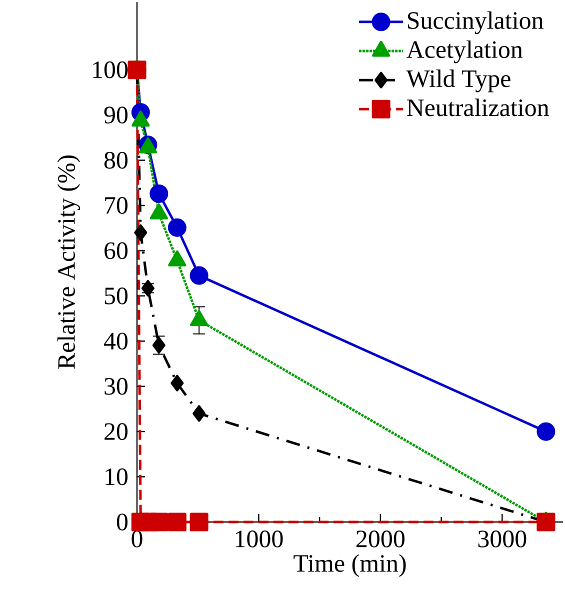  Describe the element at coordinates (122, 522) in the screenshot. I see `y-tick-label: 0` at that location.